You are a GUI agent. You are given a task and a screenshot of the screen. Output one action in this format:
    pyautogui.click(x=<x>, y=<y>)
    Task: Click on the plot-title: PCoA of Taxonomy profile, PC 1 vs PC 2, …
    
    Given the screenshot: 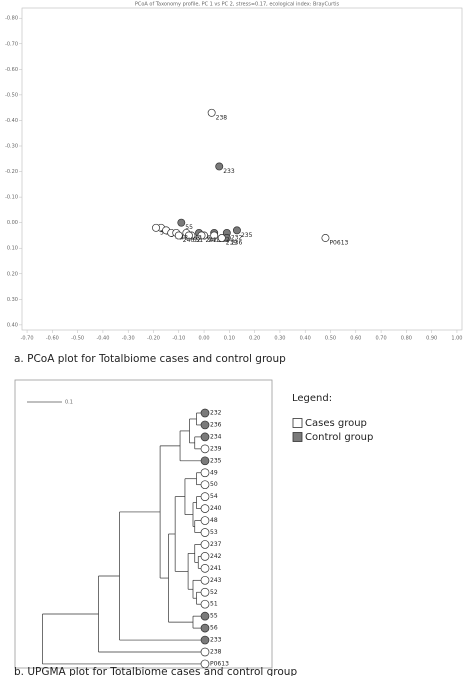 What is the action you would take?
    pyautogui.click(x=237, y=5)
    